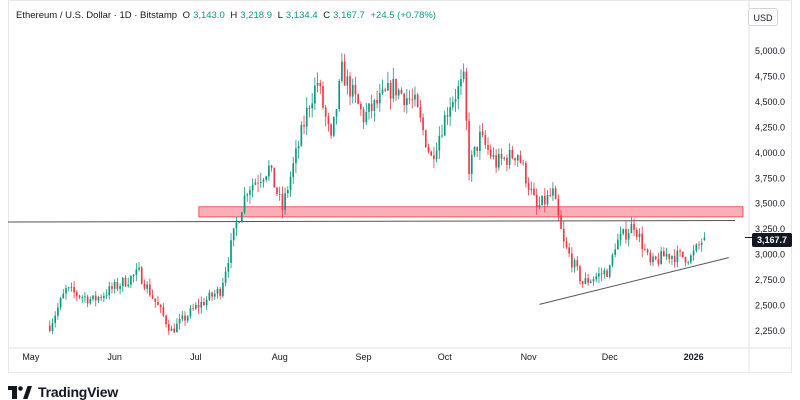 This screenshot has width=800, height=400. I want to click on brand-logo: TradingView, so click(63, 392).